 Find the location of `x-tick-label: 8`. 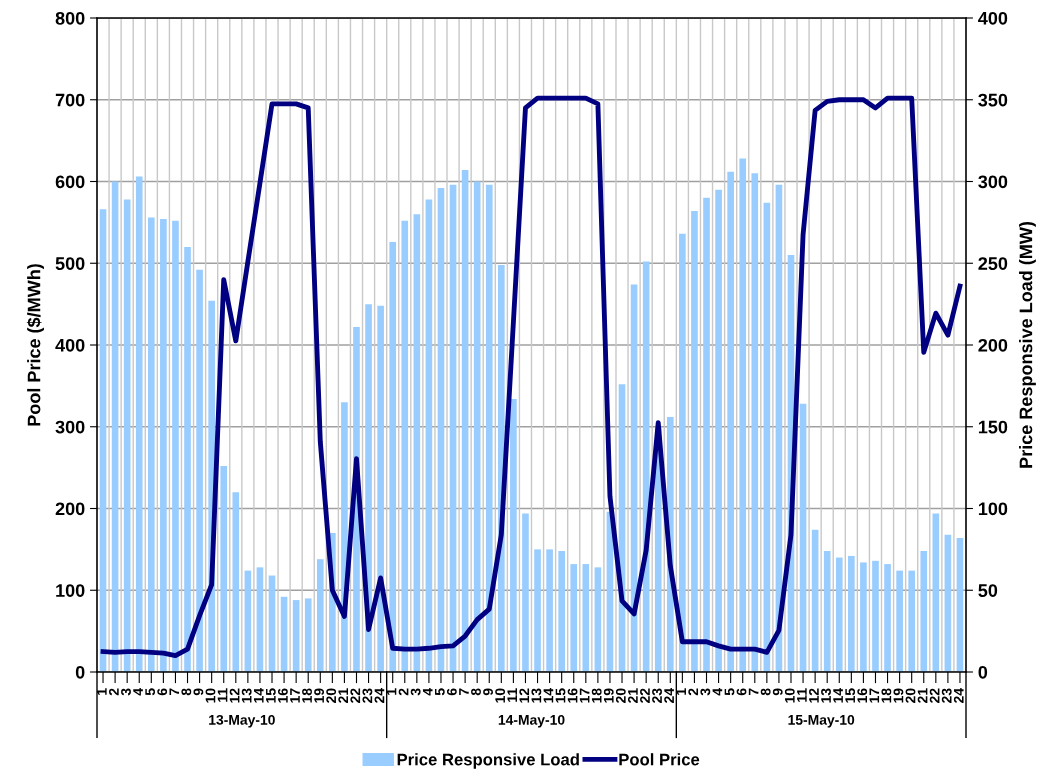

x-tick-label: 8 is located at coordinates (186, 692).